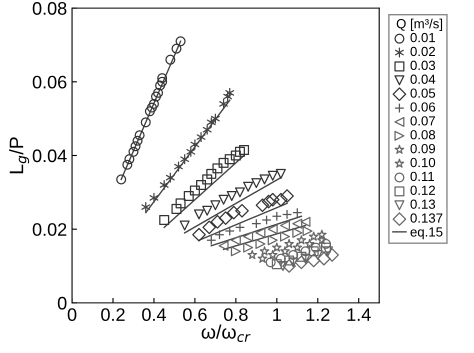 This screenshot has height=353, width=474. Describe the element at coordinates (19, 155) in the screenshot. I see `y-axis-title: L$_{g}$/P` at that location.